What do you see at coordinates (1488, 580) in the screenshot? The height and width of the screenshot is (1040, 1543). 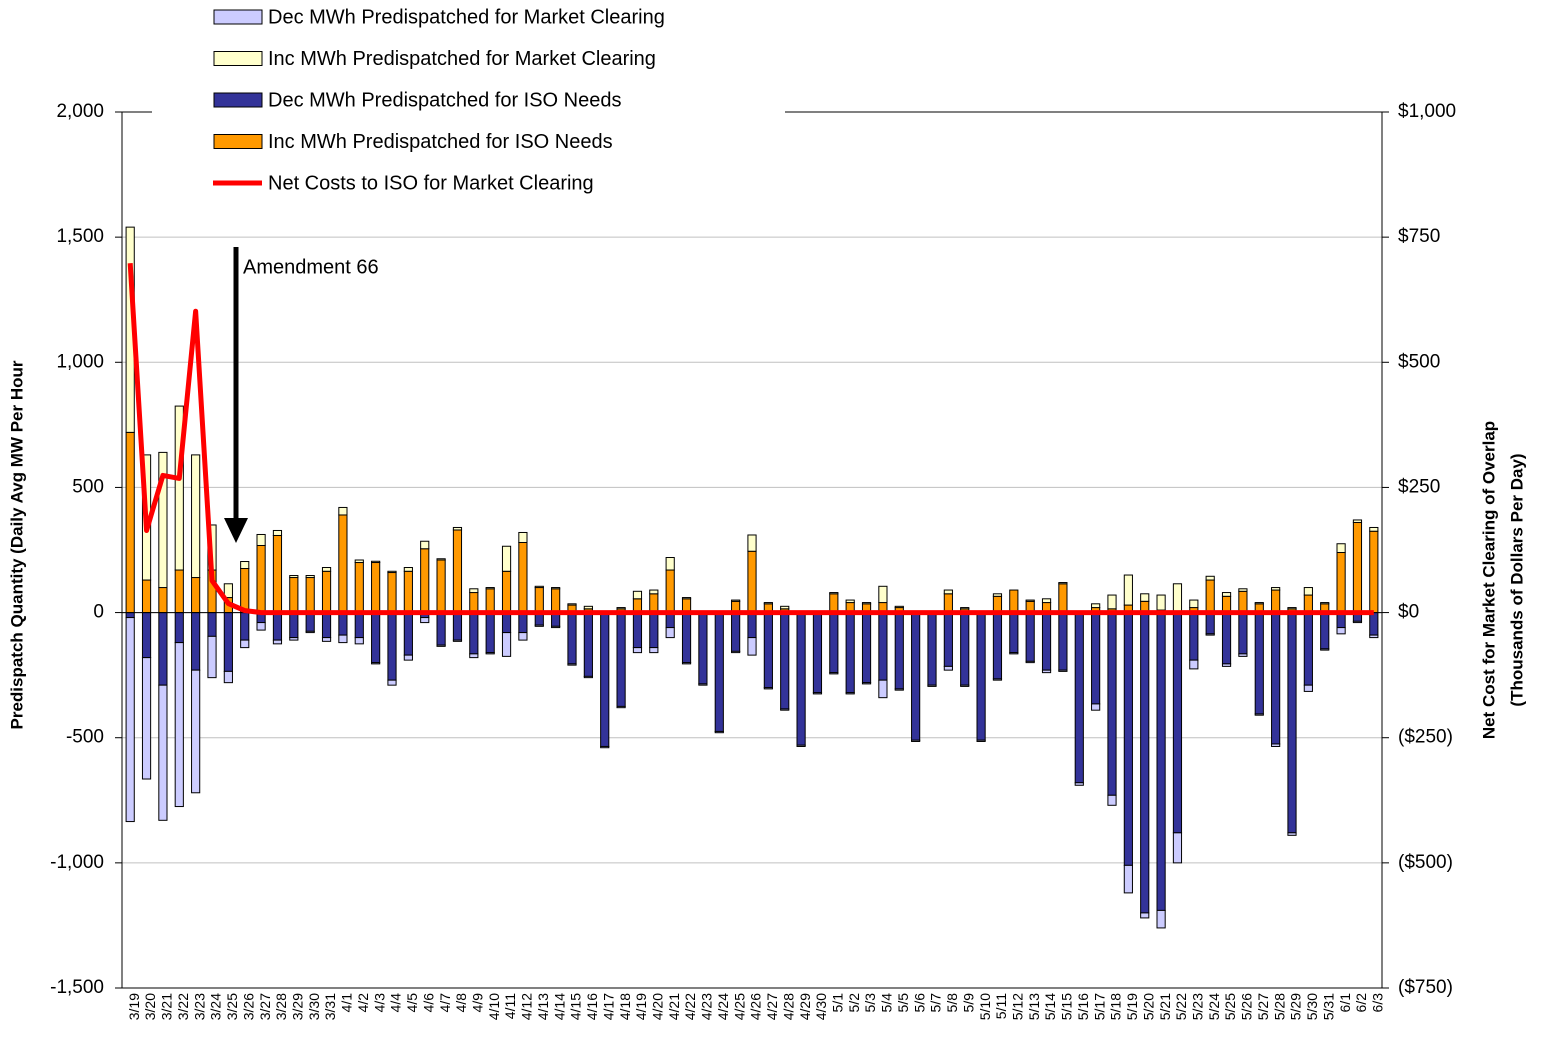 I see `y2-axis-title: Net Cost for Market Clearing of Overlap` at bounding box center [1488, 580].